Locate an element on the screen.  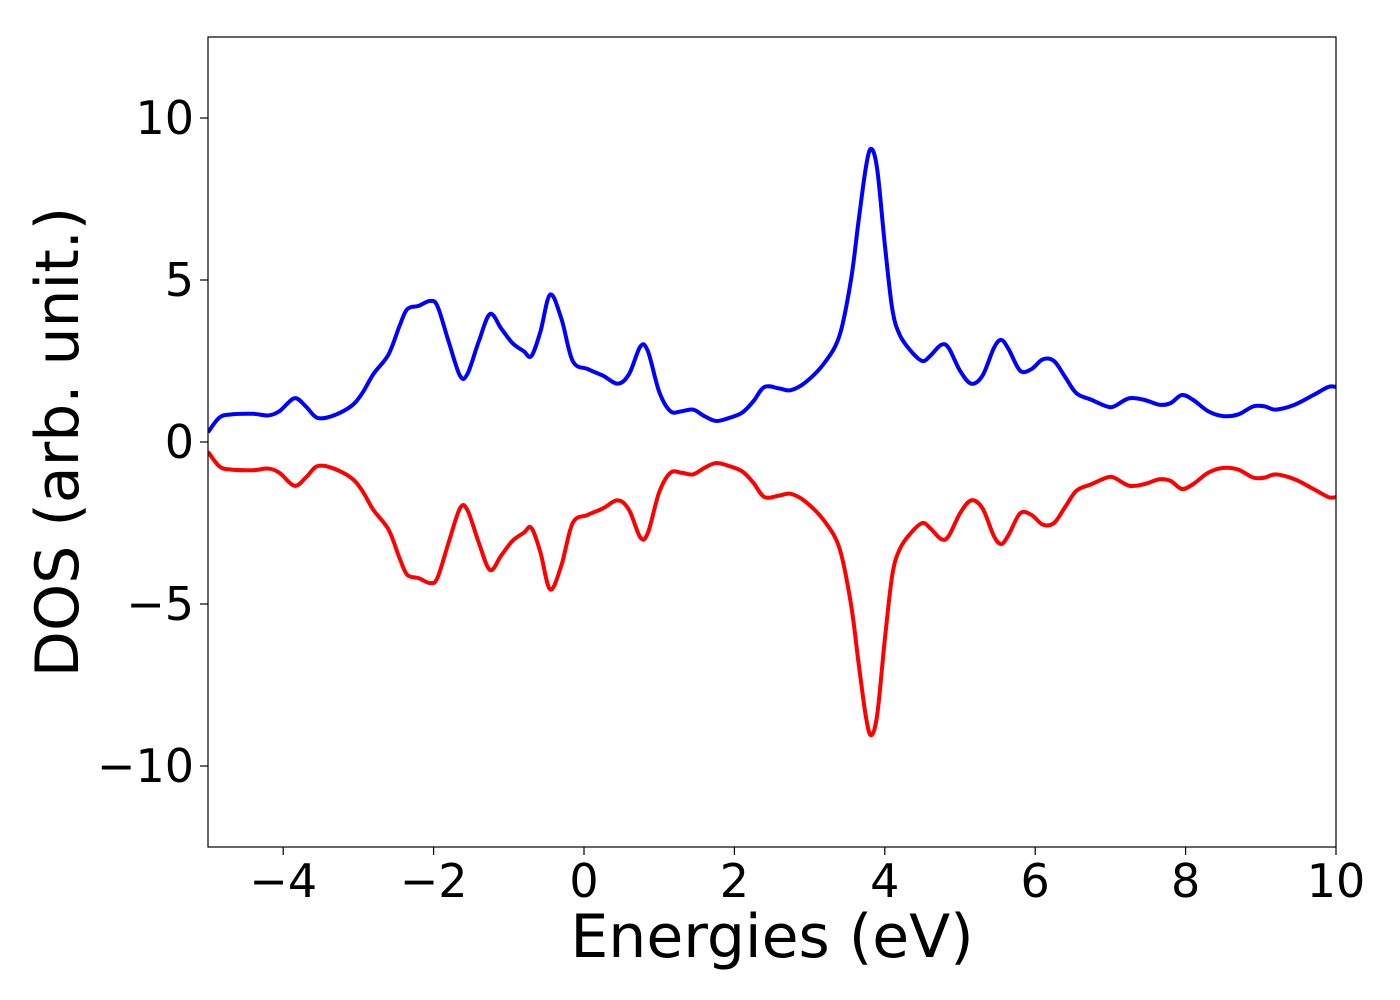
x-axis-ticks: −4 −2 0 2 4 6 8 10 is located at coordinates (807, 877).